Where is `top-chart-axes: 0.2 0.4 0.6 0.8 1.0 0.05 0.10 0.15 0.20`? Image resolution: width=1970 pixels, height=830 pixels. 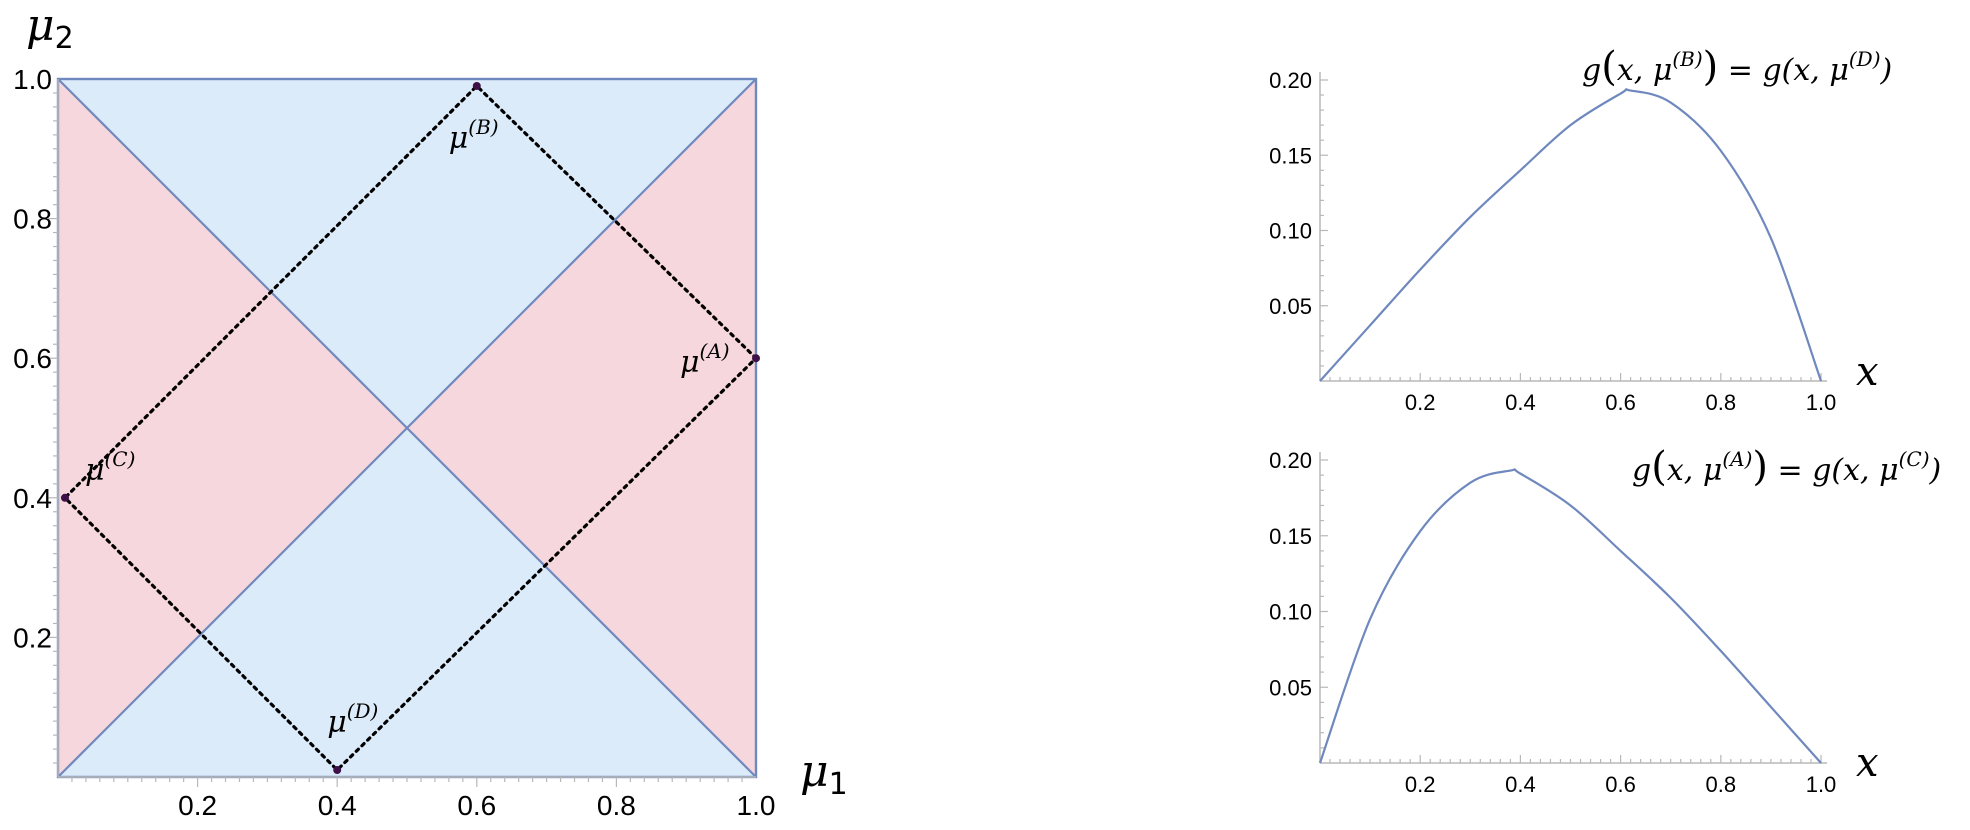
top-chart-axes: 0.2 0.4 0.6 0.8 1.0 0.05 0.10 0.15 0.20 is located at coordinates (1552, 241).